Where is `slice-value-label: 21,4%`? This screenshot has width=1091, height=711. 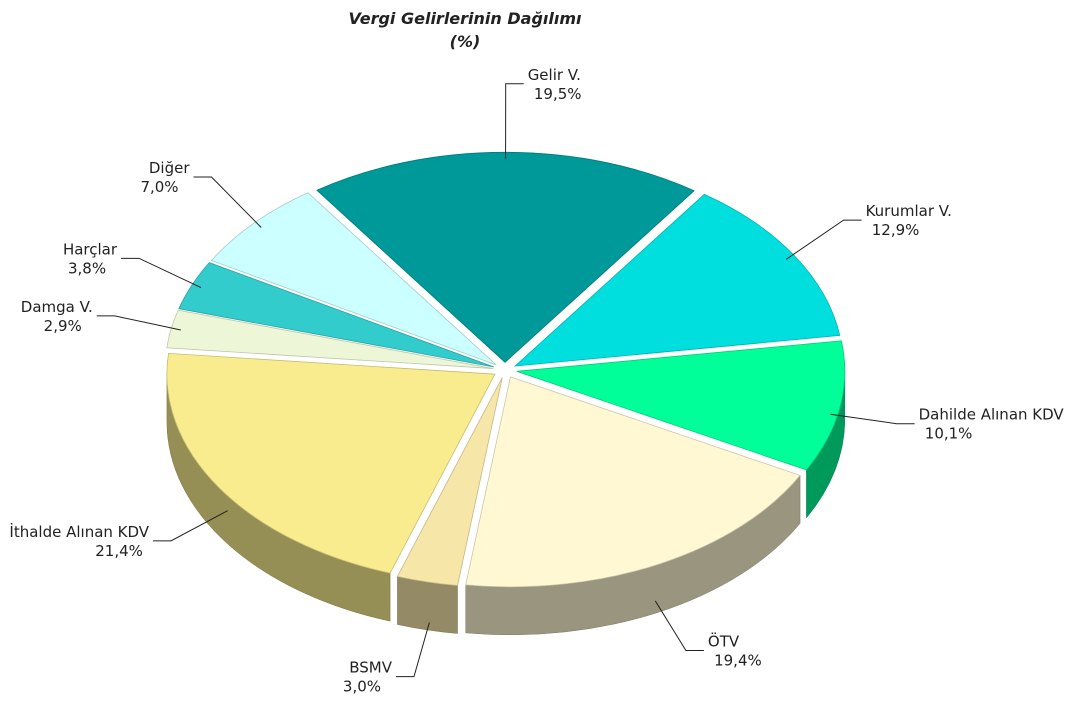
slice-value-label: 21,4% is located at coordinates (119, 551).